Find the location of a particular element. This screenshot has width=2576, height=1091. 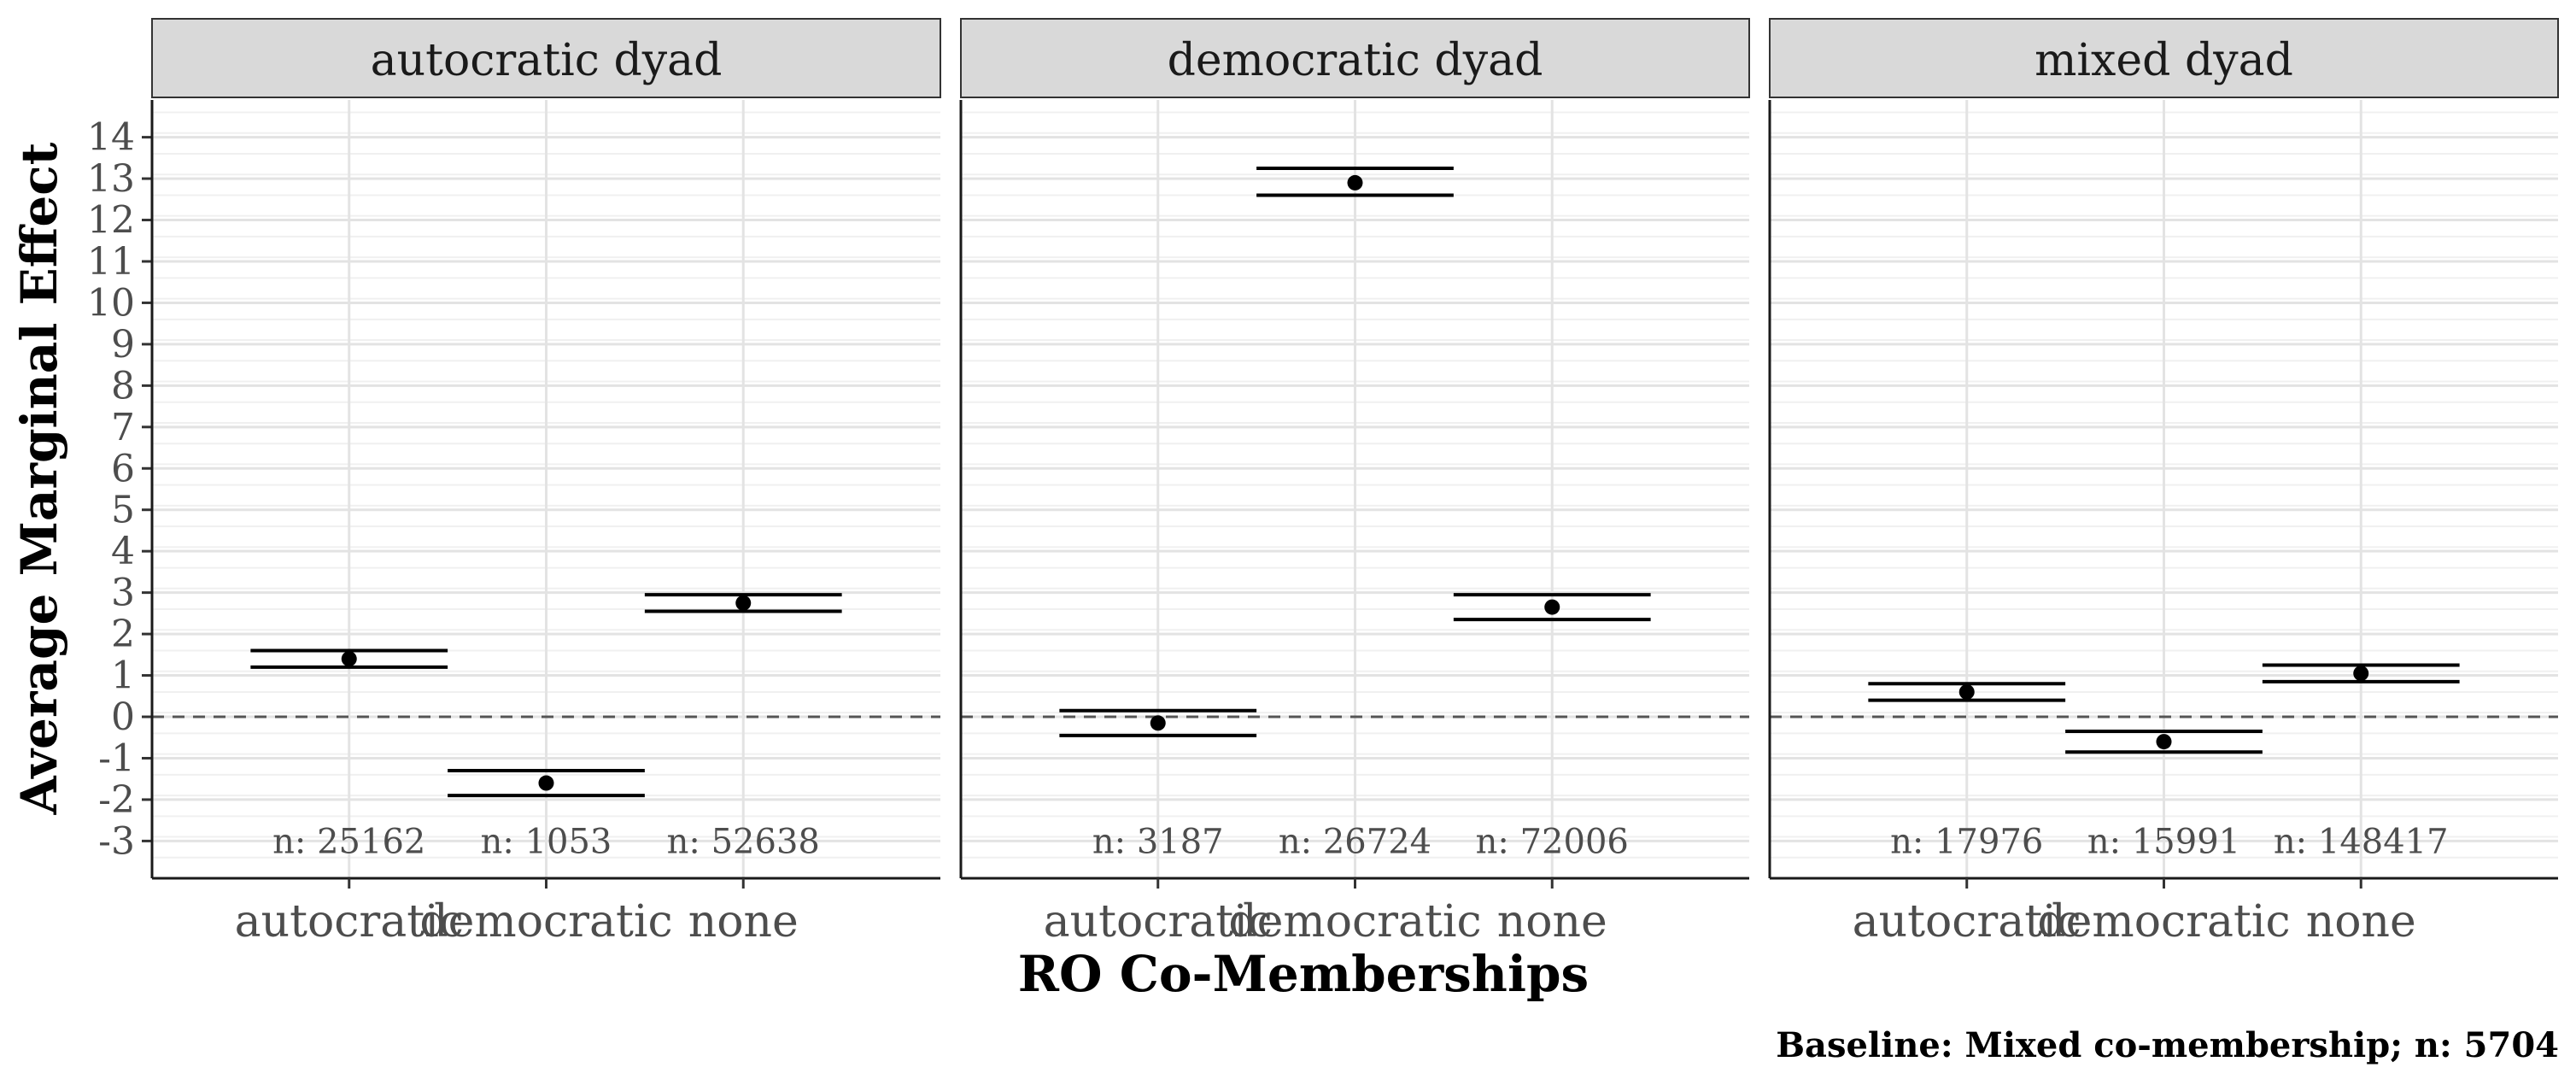

sample-size-label: n: 52638 is located at coordinates (743, 842).